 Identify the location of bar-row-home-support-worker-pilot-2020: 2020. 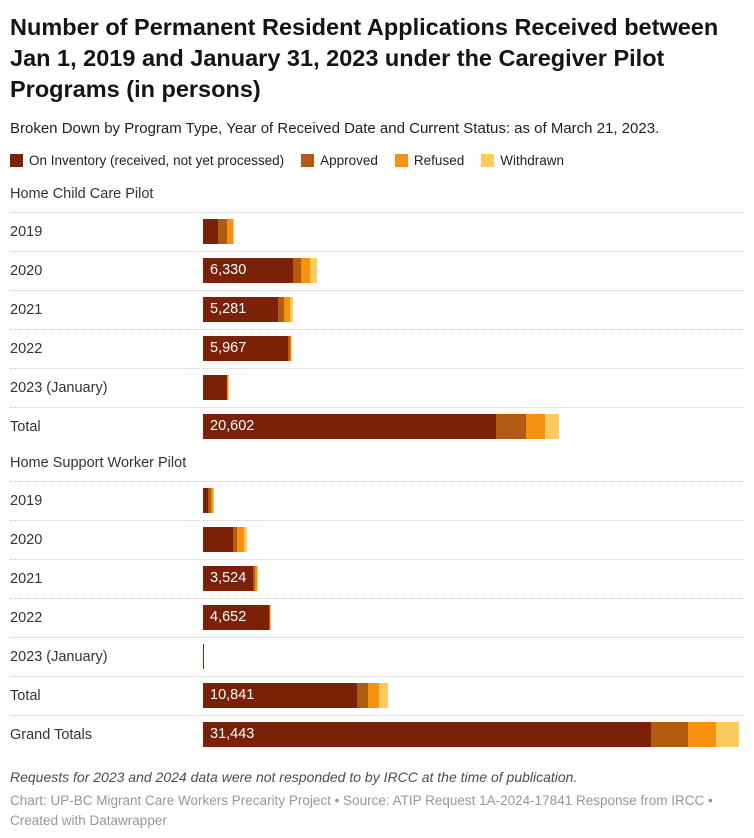
(377, 539).